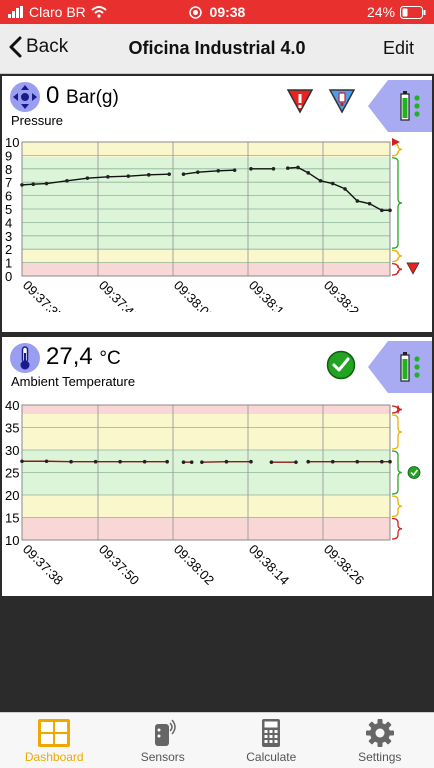 The image size is (434, 768). What do you see at coordinates (413, 12) in the screenshot?
I see `battery-icon` at bounding box center [413, 12].